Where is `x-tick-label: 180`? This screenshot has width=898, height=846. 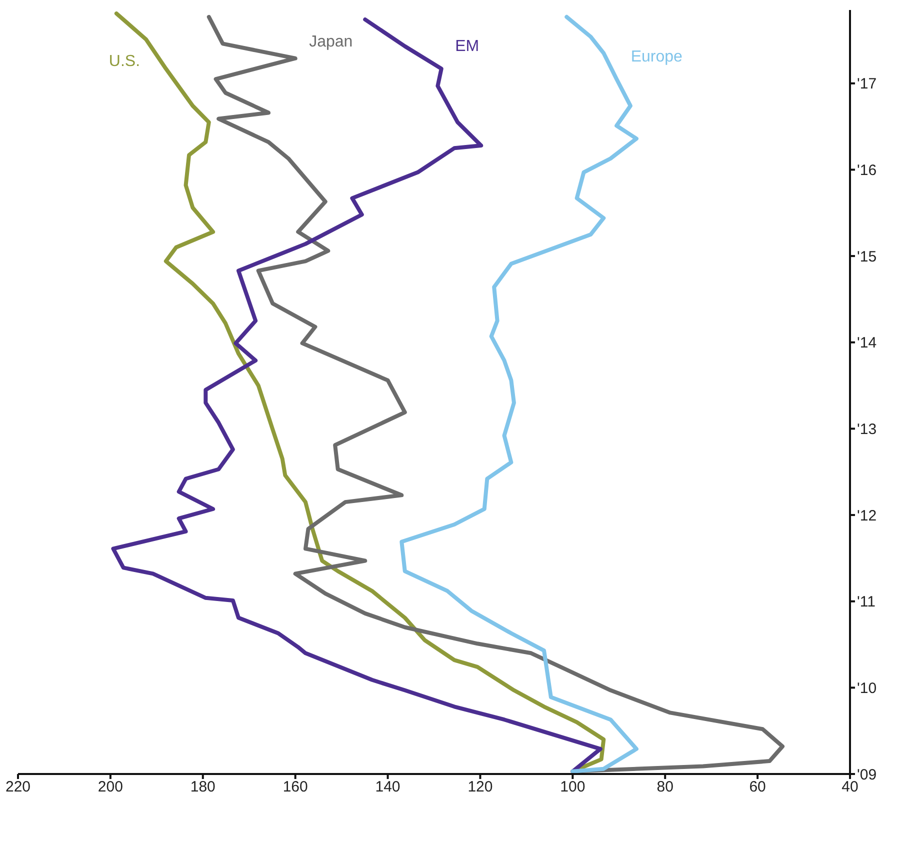
x-tick-label: 180 is located at coordinates (203, 787).